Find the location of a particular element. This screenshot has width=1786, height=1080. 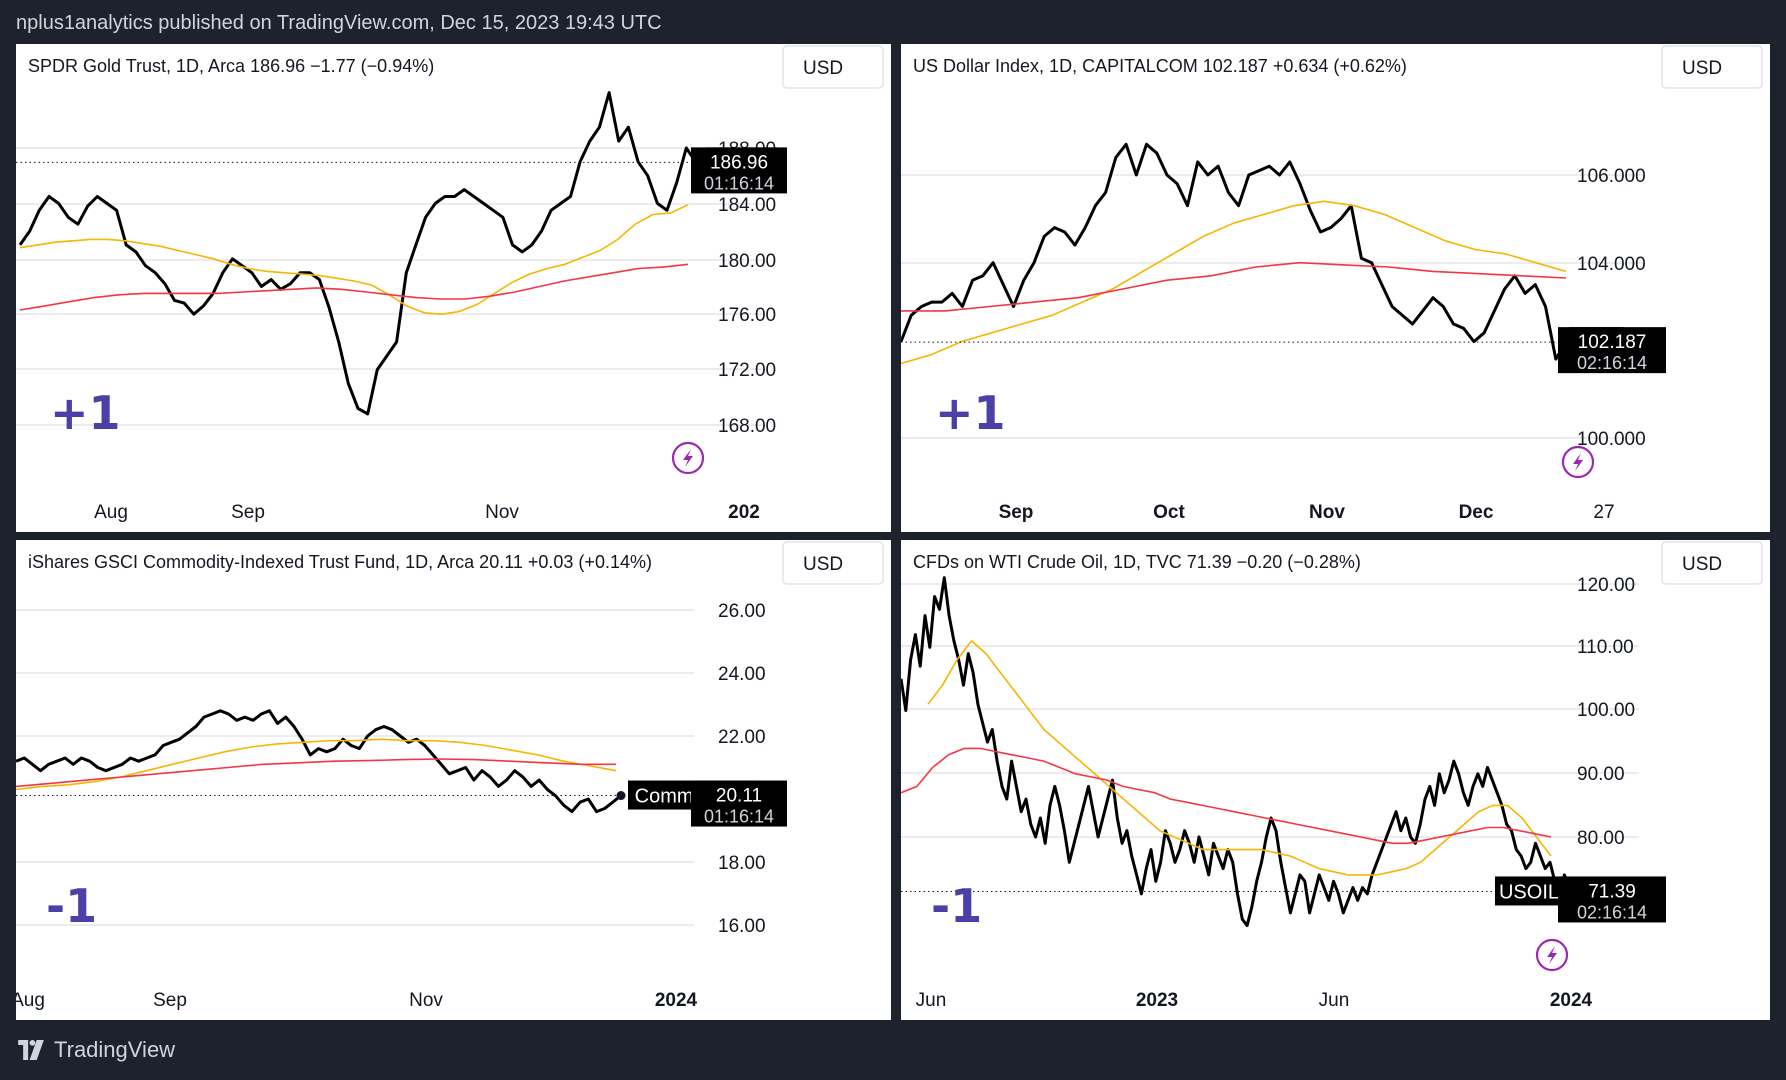

last-price-label: 20.11 is located at coordinates (739, 796).